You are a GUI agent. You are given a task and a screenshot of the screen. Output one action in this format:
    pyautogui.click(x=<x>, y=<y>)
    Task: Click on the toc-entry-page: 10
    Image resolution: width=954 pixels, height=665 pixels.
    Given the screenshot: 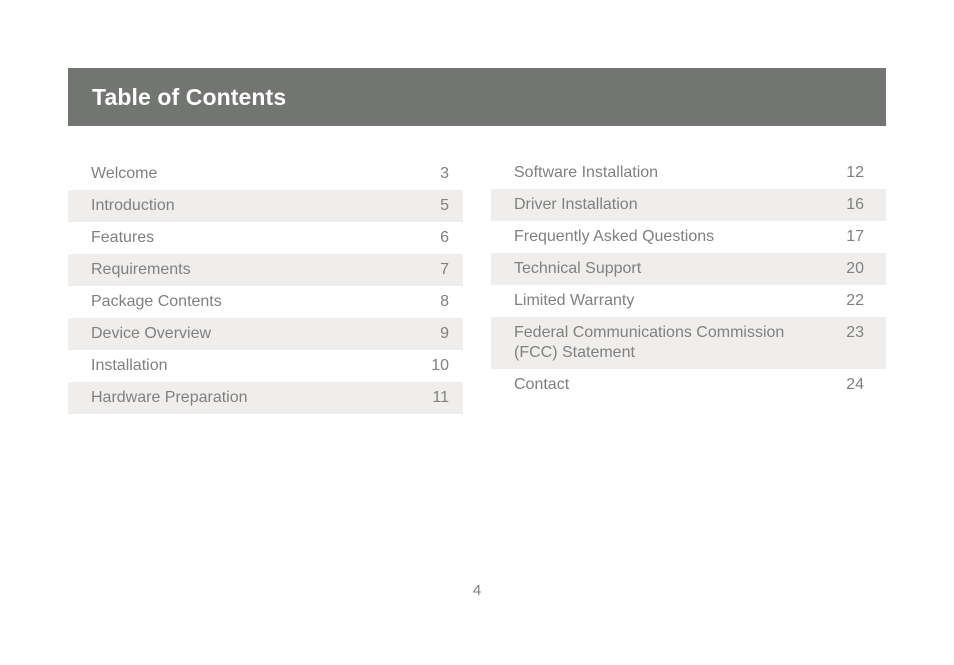 What is the action you would take?
    pyautogui.click(x=440, y=365)
    